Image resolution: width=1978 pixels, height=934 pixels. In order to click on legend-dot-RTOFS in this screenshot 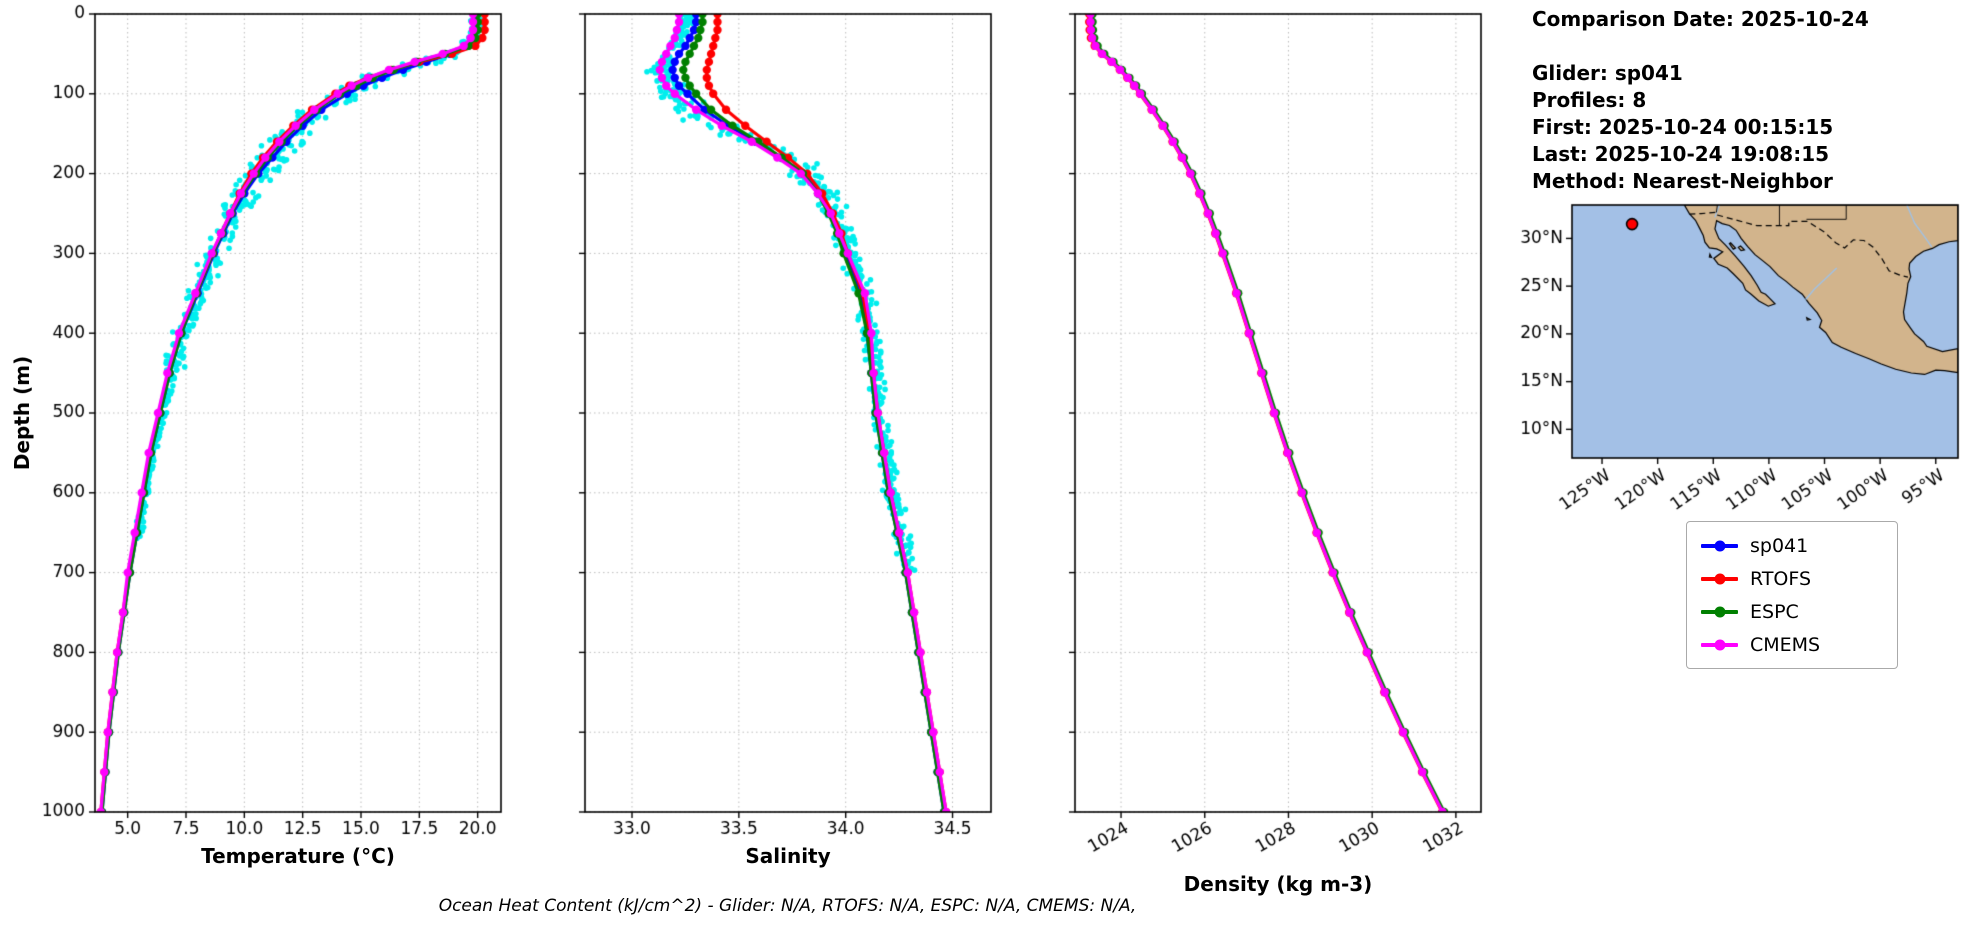, I will do `click(1719, 578)`.